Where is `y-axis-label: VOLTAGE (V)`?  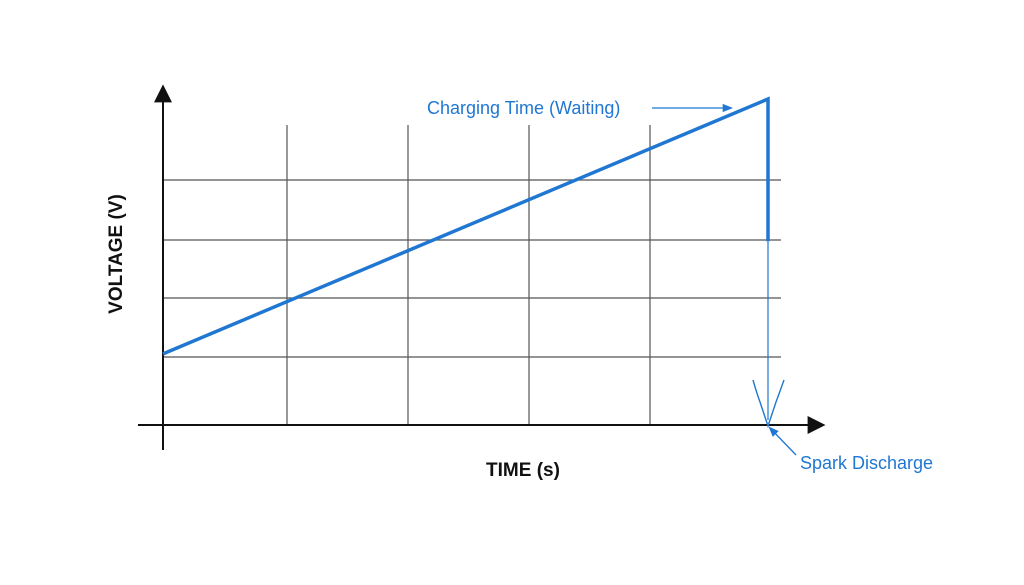 y-axis-label: VOLTAGE (V) is located at coordinates (116, 254).